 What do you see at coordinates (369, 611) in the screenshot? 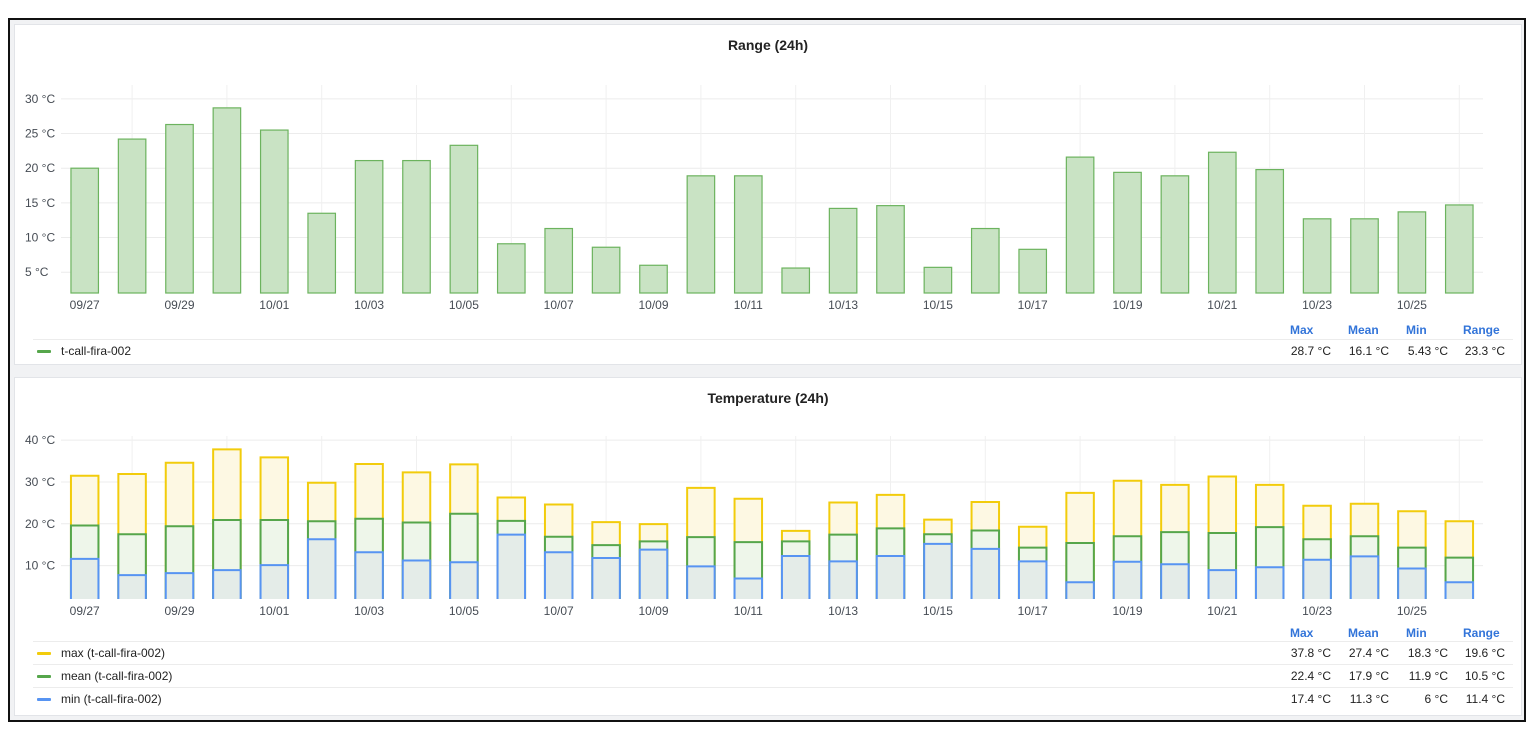
I see `x-tick-label: 10/03` at bounding box center [369, 611].